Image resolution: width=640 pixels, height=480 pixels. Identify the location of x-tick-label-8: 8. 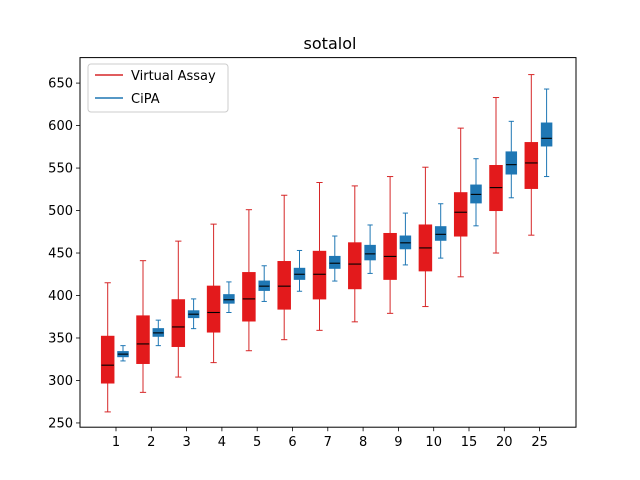
(363, 442).